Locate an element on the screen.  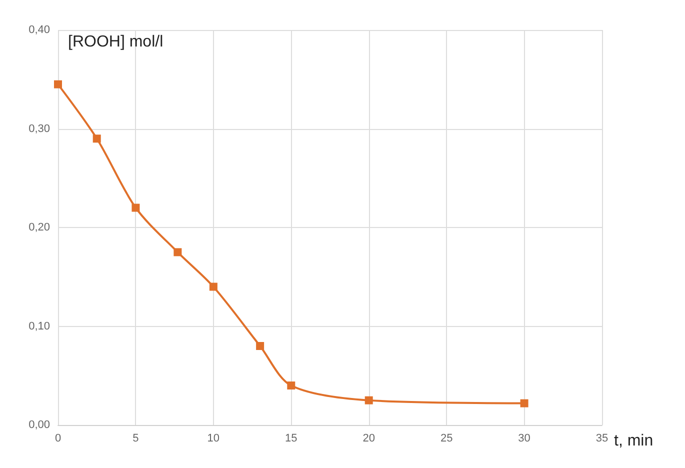
x-tick-label: 35 is located at coordinates (602, 438).